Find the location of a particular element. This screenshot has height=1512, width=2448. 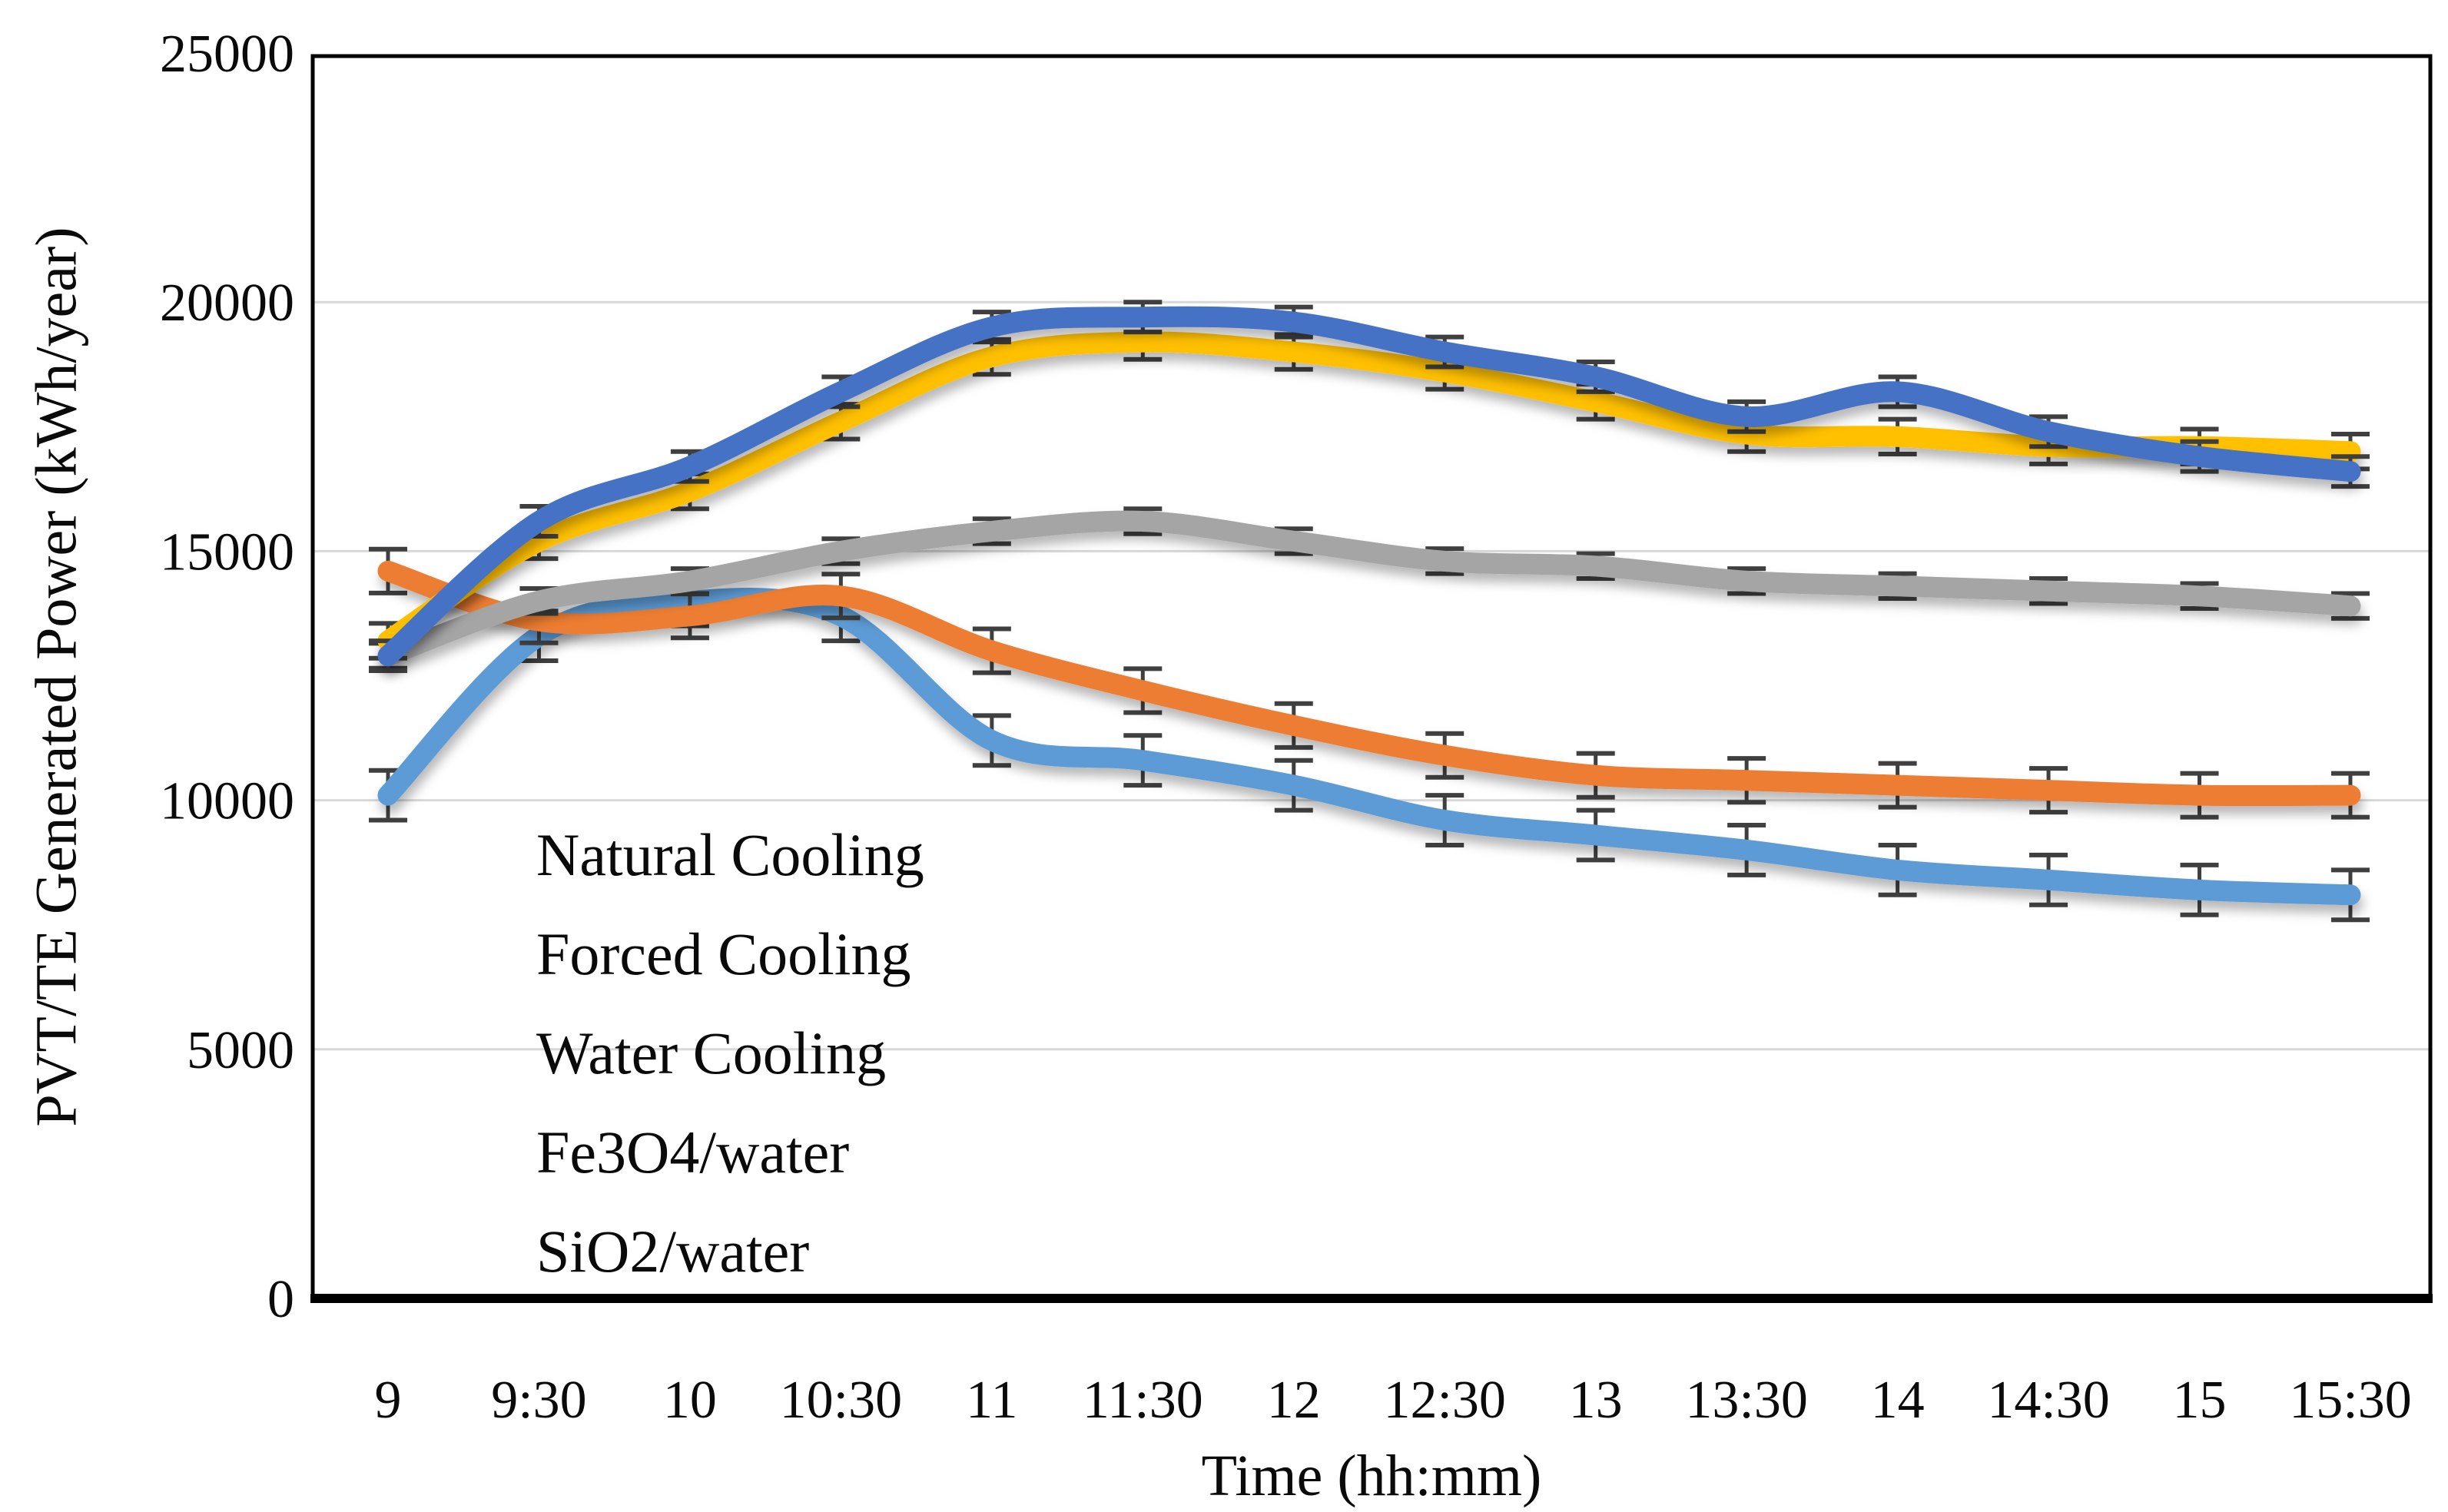

x-tick-label-11: 11 is located at coordinates (991, 1400).